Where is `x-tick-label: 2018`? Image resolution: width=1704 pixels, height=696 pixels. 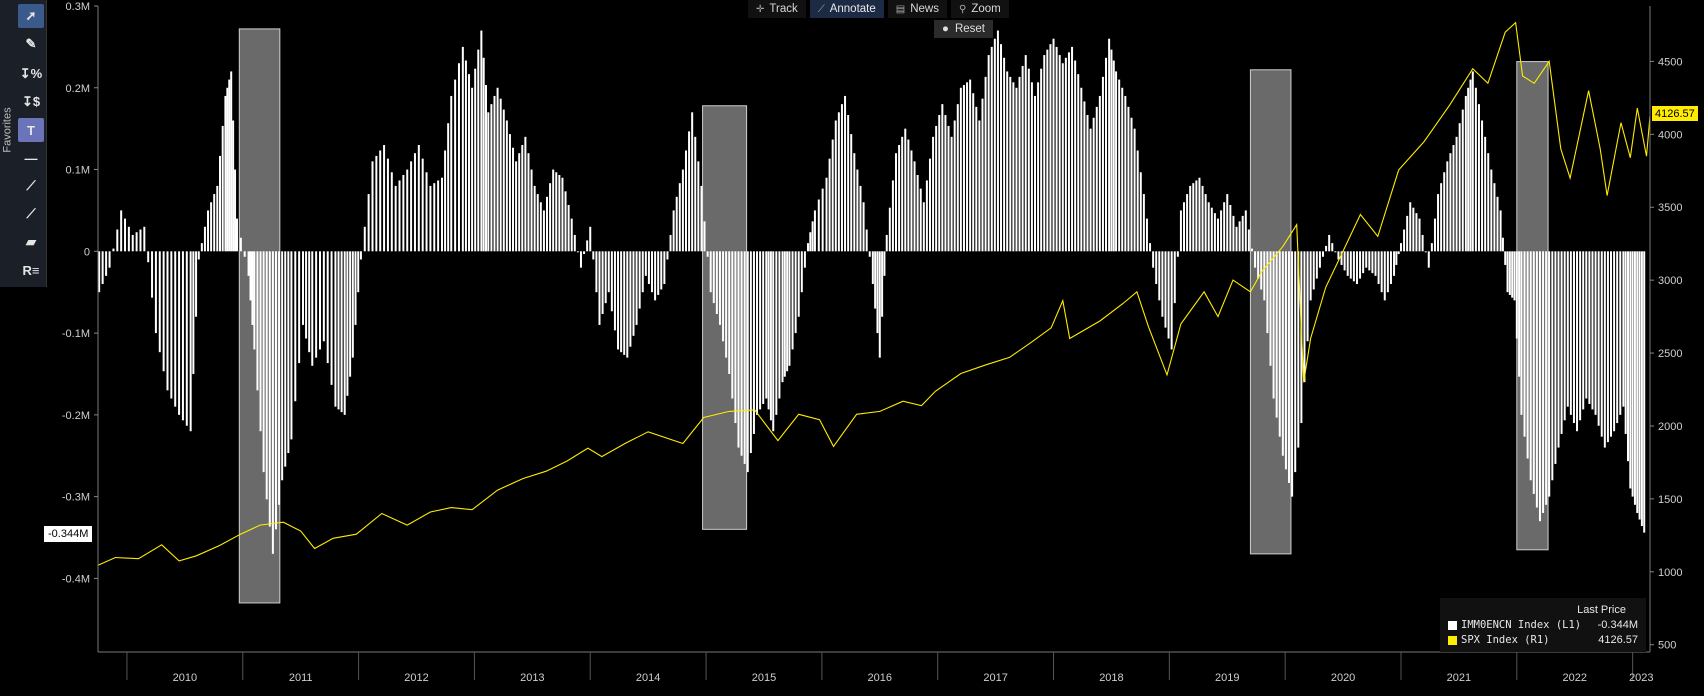 x-tick-label: 2018 is located at coordinates (1111, 678).